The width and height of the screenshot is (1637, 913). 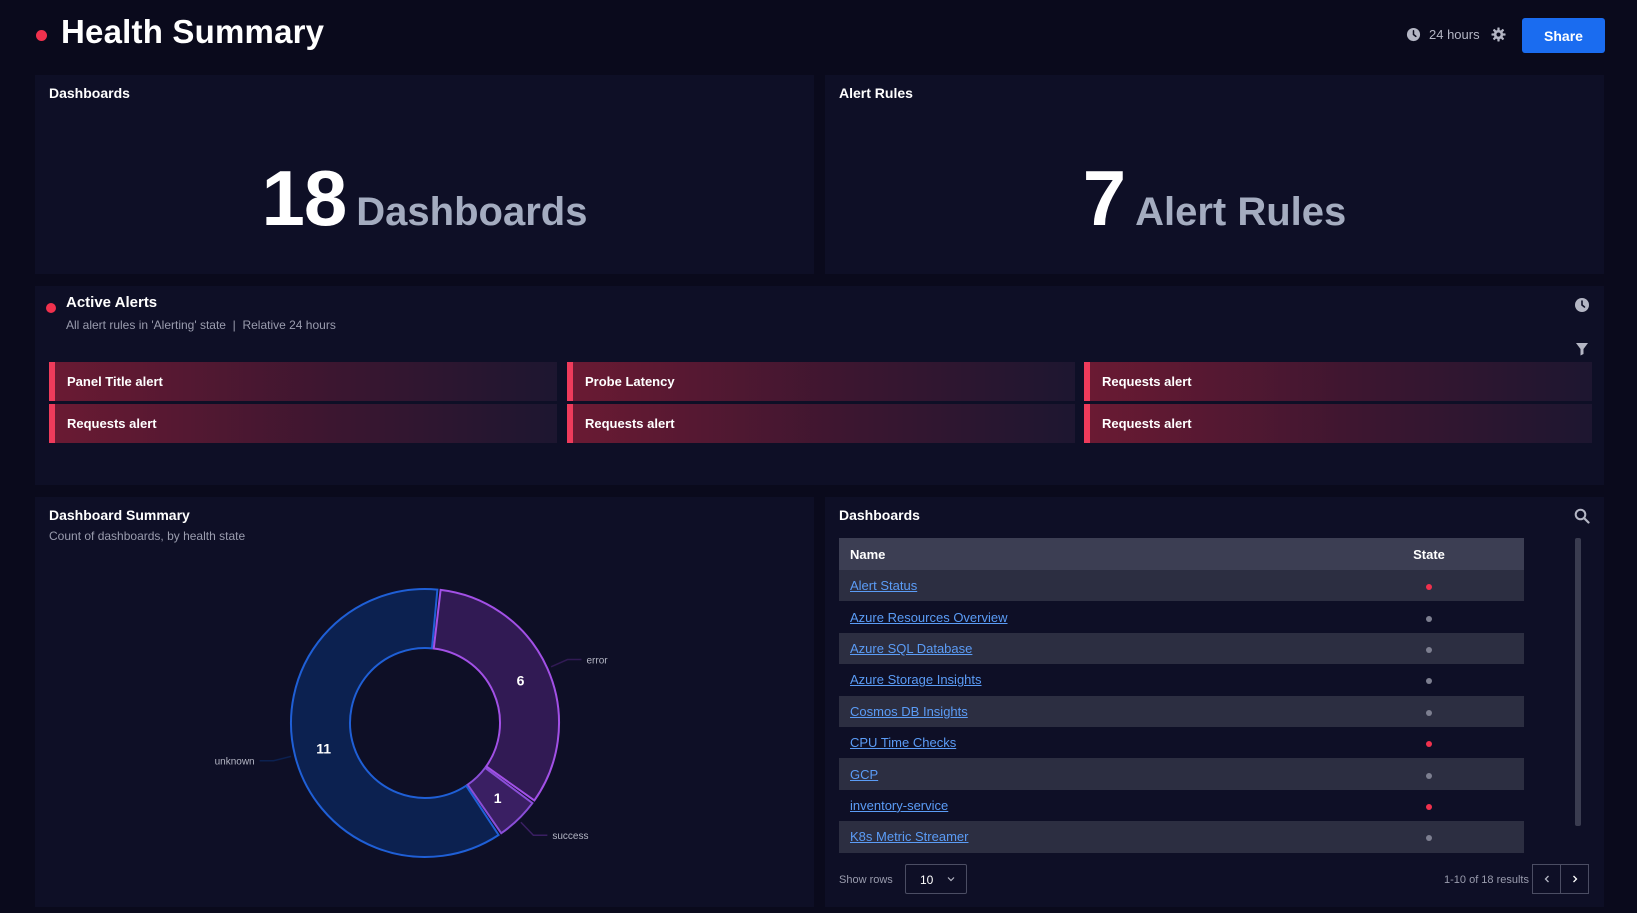 What do you see at coordinates (1181, 679) in the screenshot?
I see `table-row: Azure Storage Insights` at bounding box center [1181, 679].